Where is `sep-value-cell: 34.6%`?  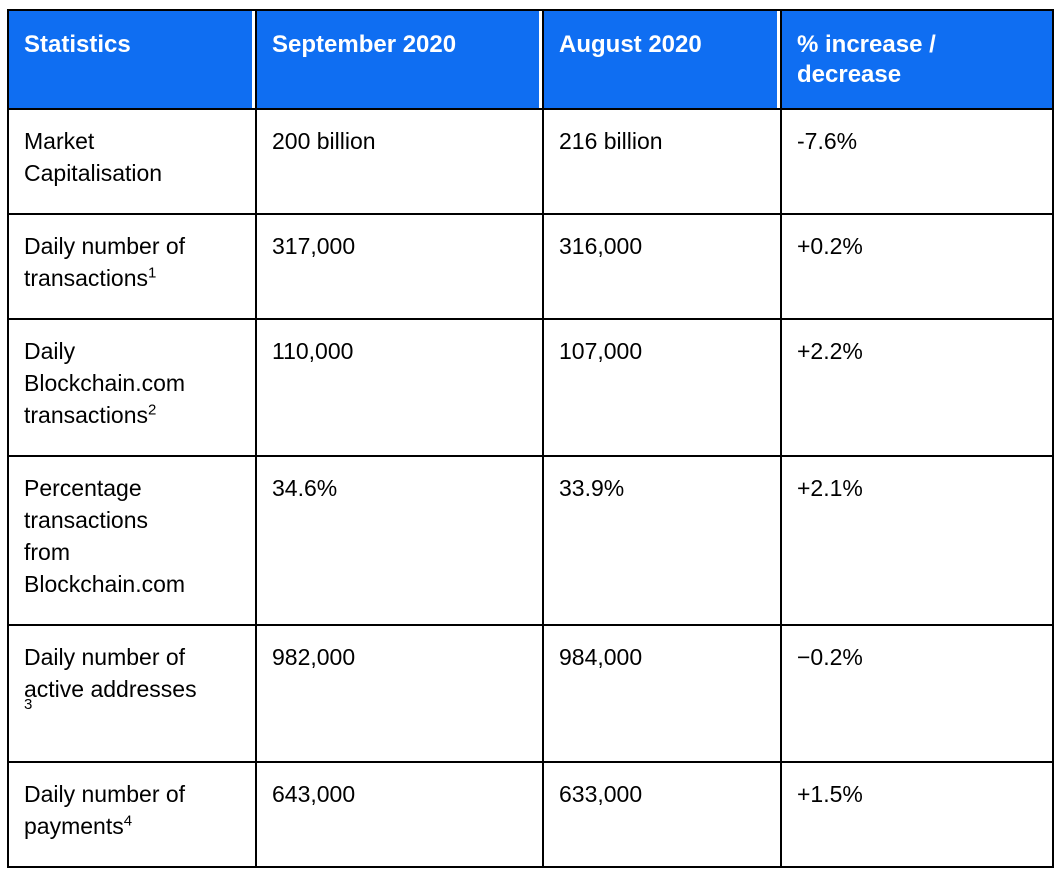 sep-value-cell: 34.6% is located at coordinates (399, 540).